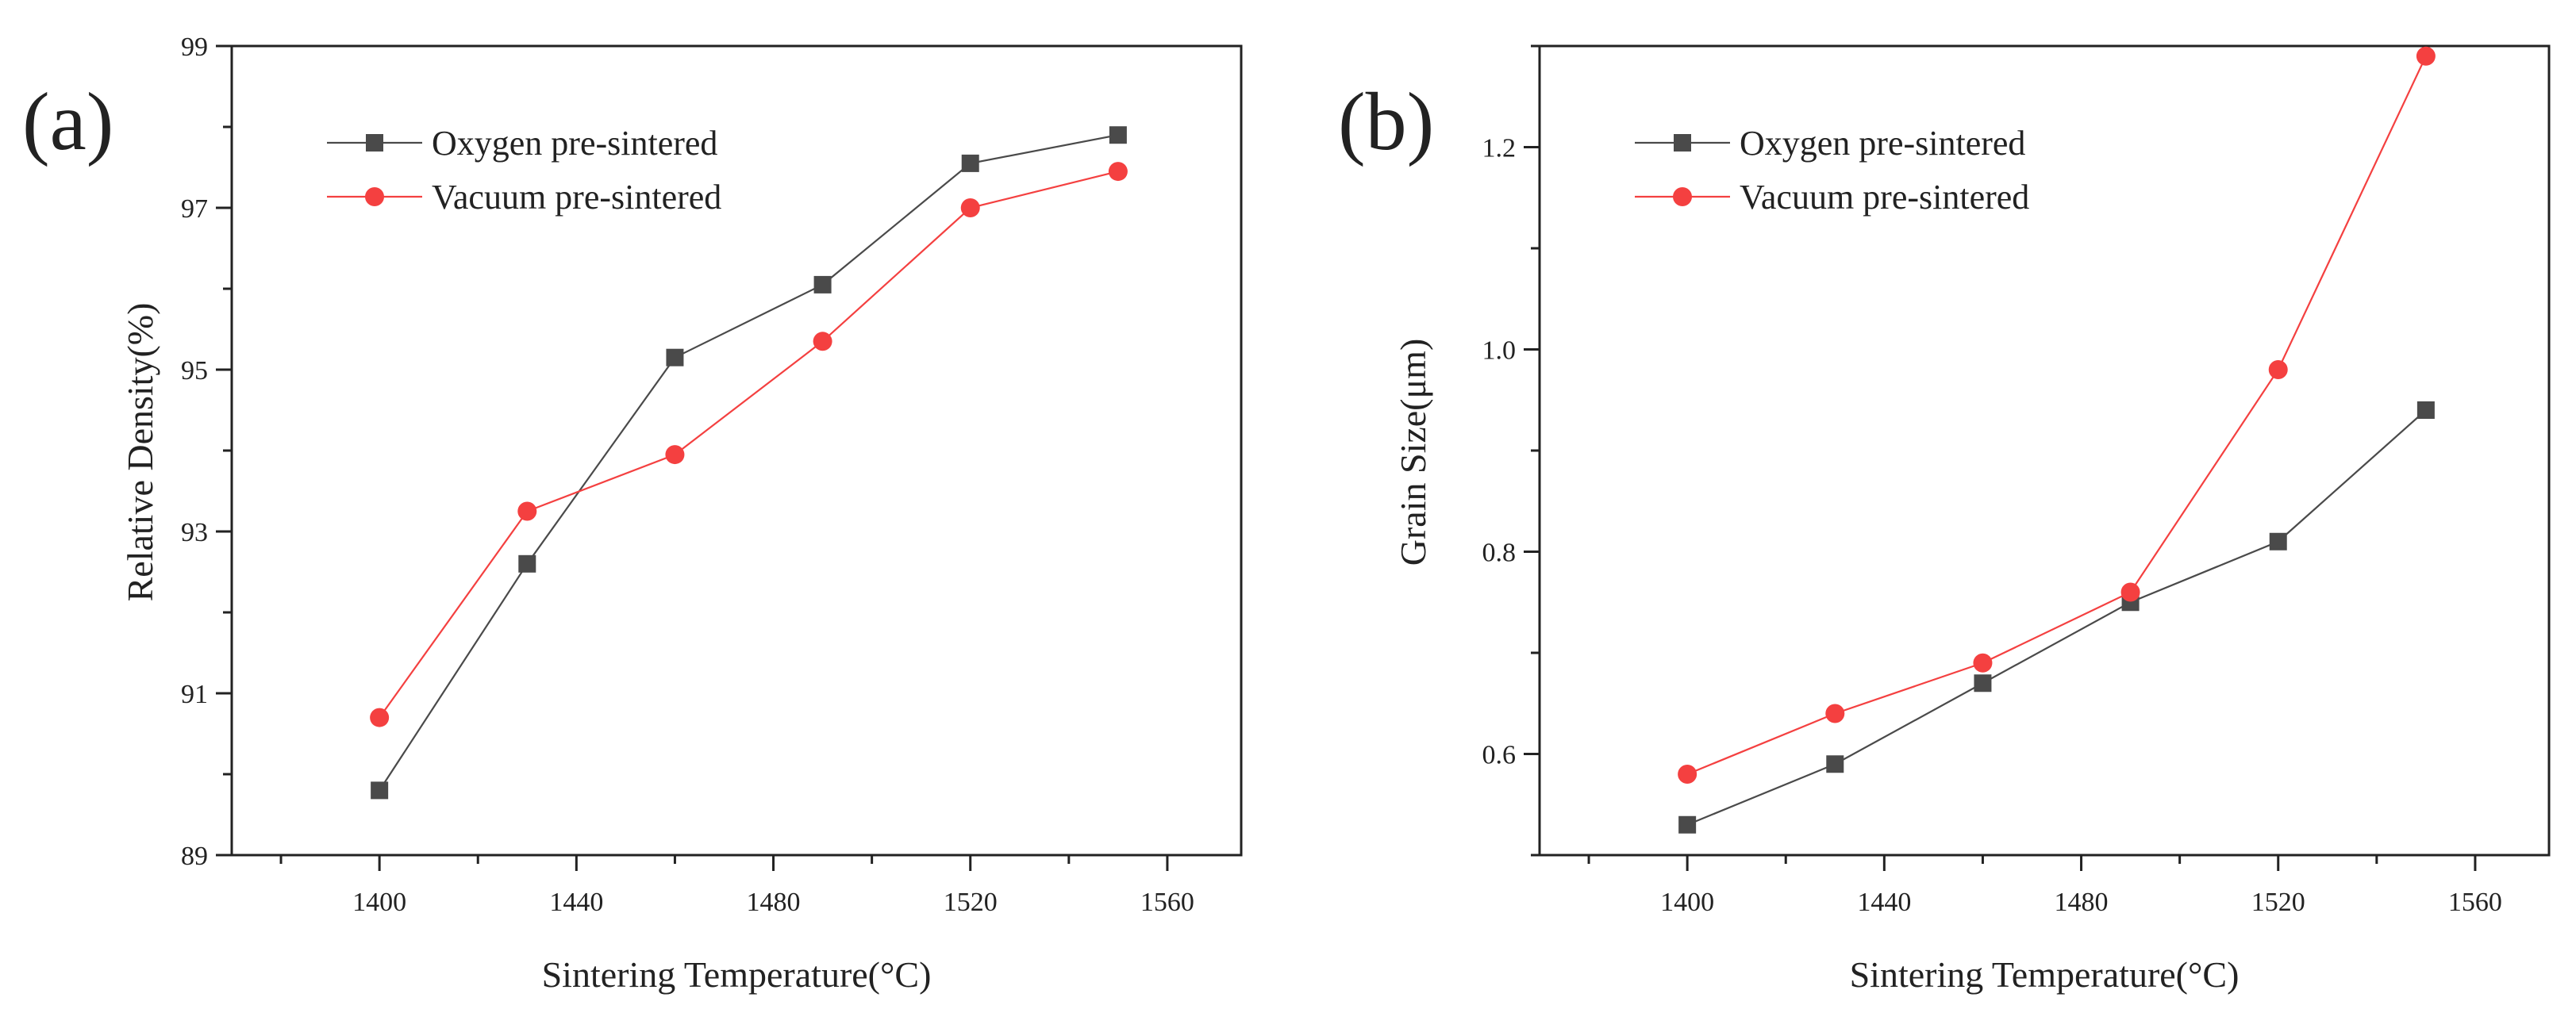 This screenshot has width=2576, height=1009. What do you see at coordinates (194, 371) in the screenshot?
I see `panel-a-ytick-label-3: 95` at bounding box center [194, 371].